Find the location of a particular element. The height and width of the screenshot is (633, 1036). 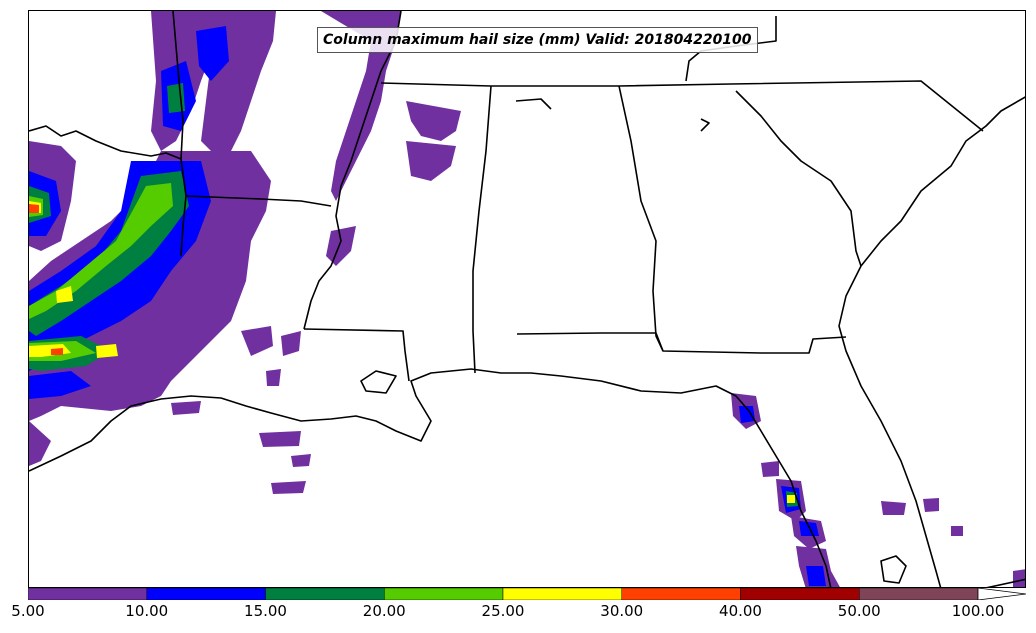

colorbar-tick-label: 15.00 is located at coordinates (265, 611).